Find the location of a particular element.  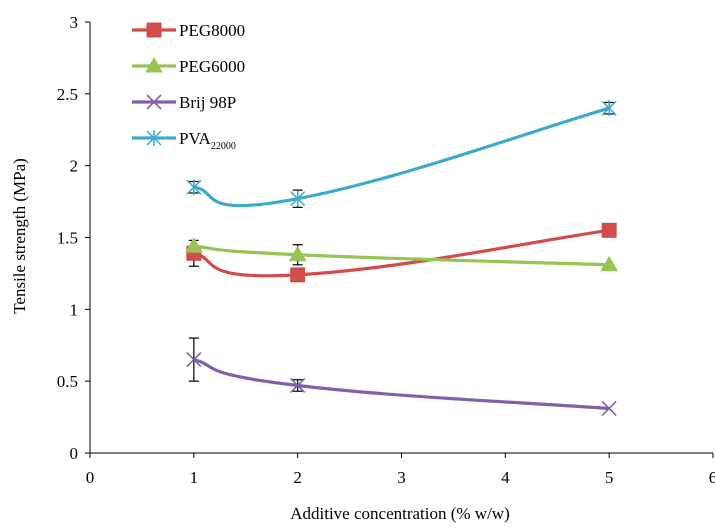

series-pva is located at coordinates (401, 154).